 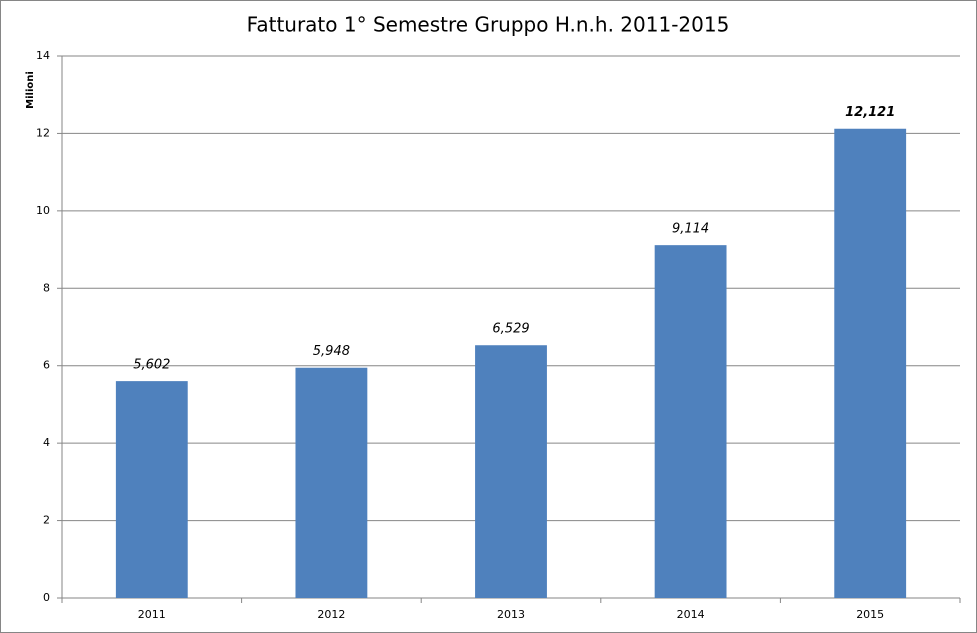 What do you see at coordinates (510, 329) in the screenshot?
I see `value-label: 6,529` at bounding box center [510, 329].